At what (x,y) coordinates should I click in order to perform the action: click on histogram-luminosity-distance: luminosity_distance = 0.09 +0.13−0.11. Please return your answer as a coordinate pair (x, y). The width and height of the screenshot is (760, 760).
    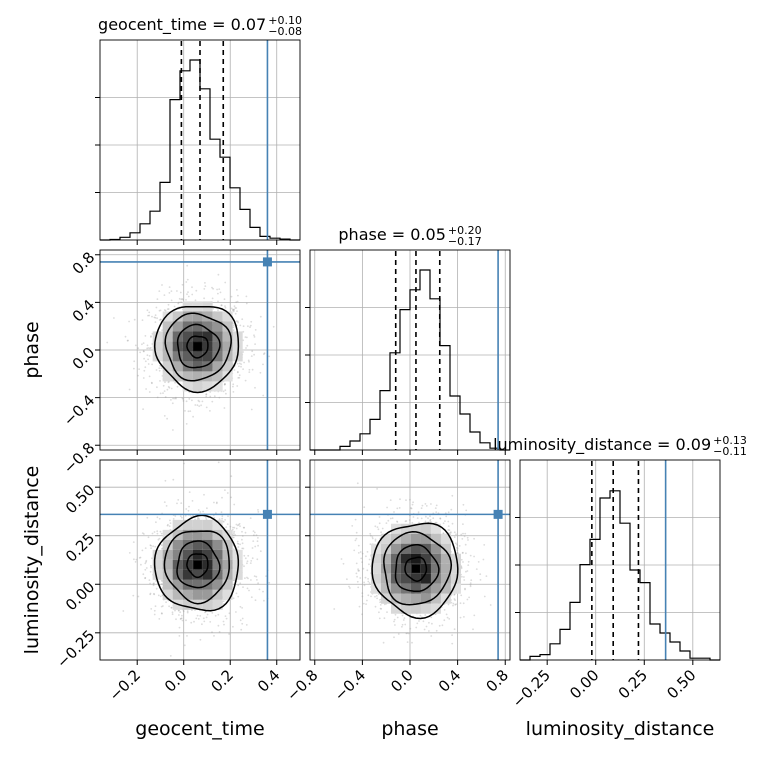
    Looking at the image, I should click on (620, 549).